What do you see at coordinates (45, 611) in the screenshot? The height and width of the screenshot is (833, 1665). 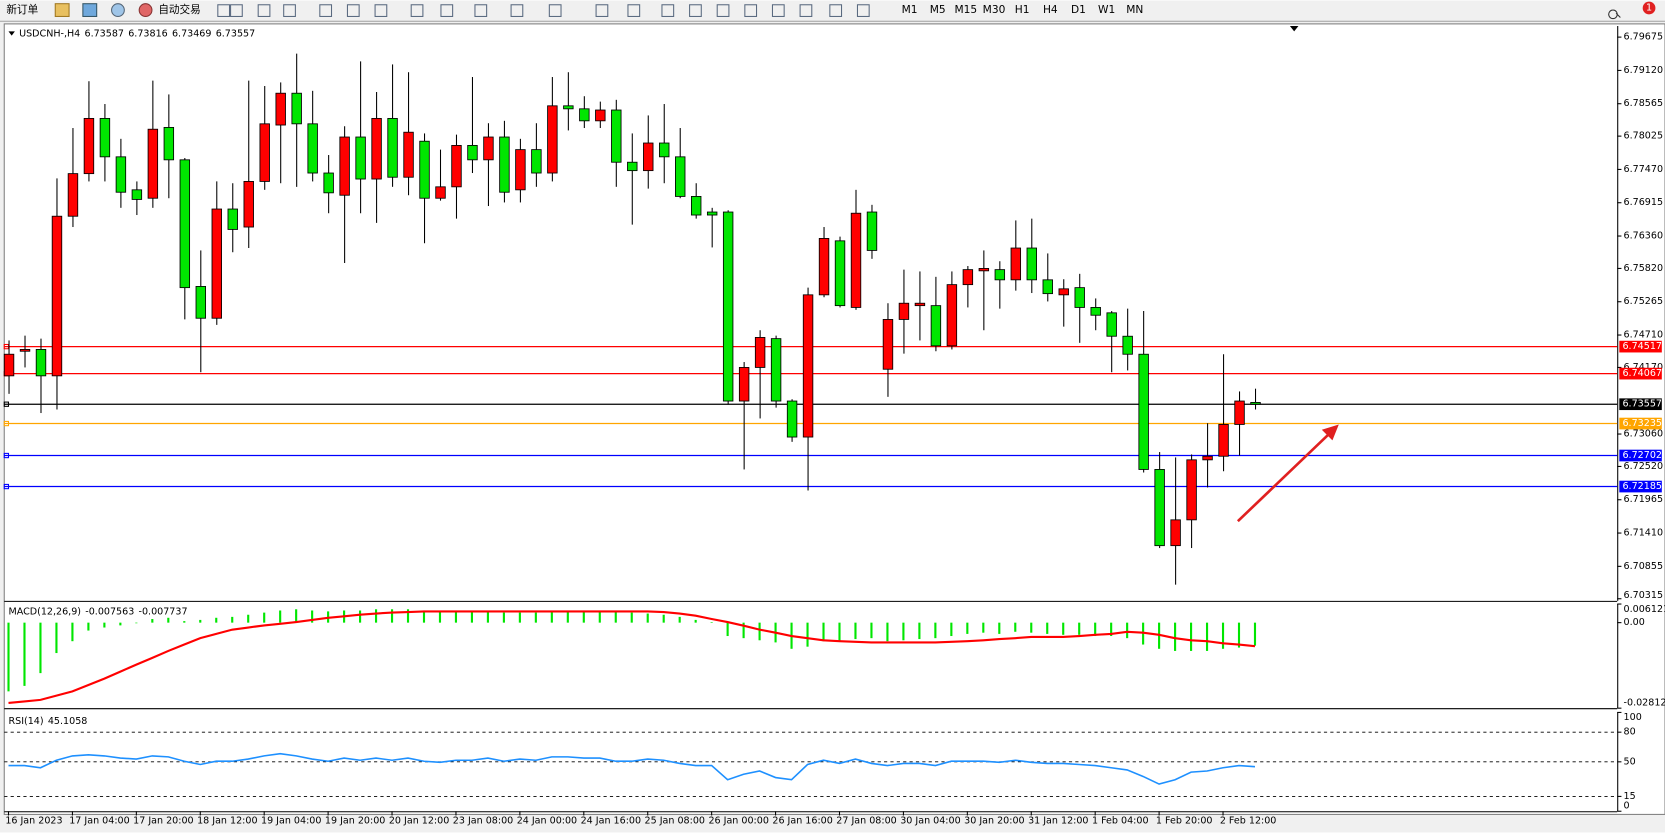 I see `indicator-name: MACD(12,26,9)` at bounding box center [45, 611].